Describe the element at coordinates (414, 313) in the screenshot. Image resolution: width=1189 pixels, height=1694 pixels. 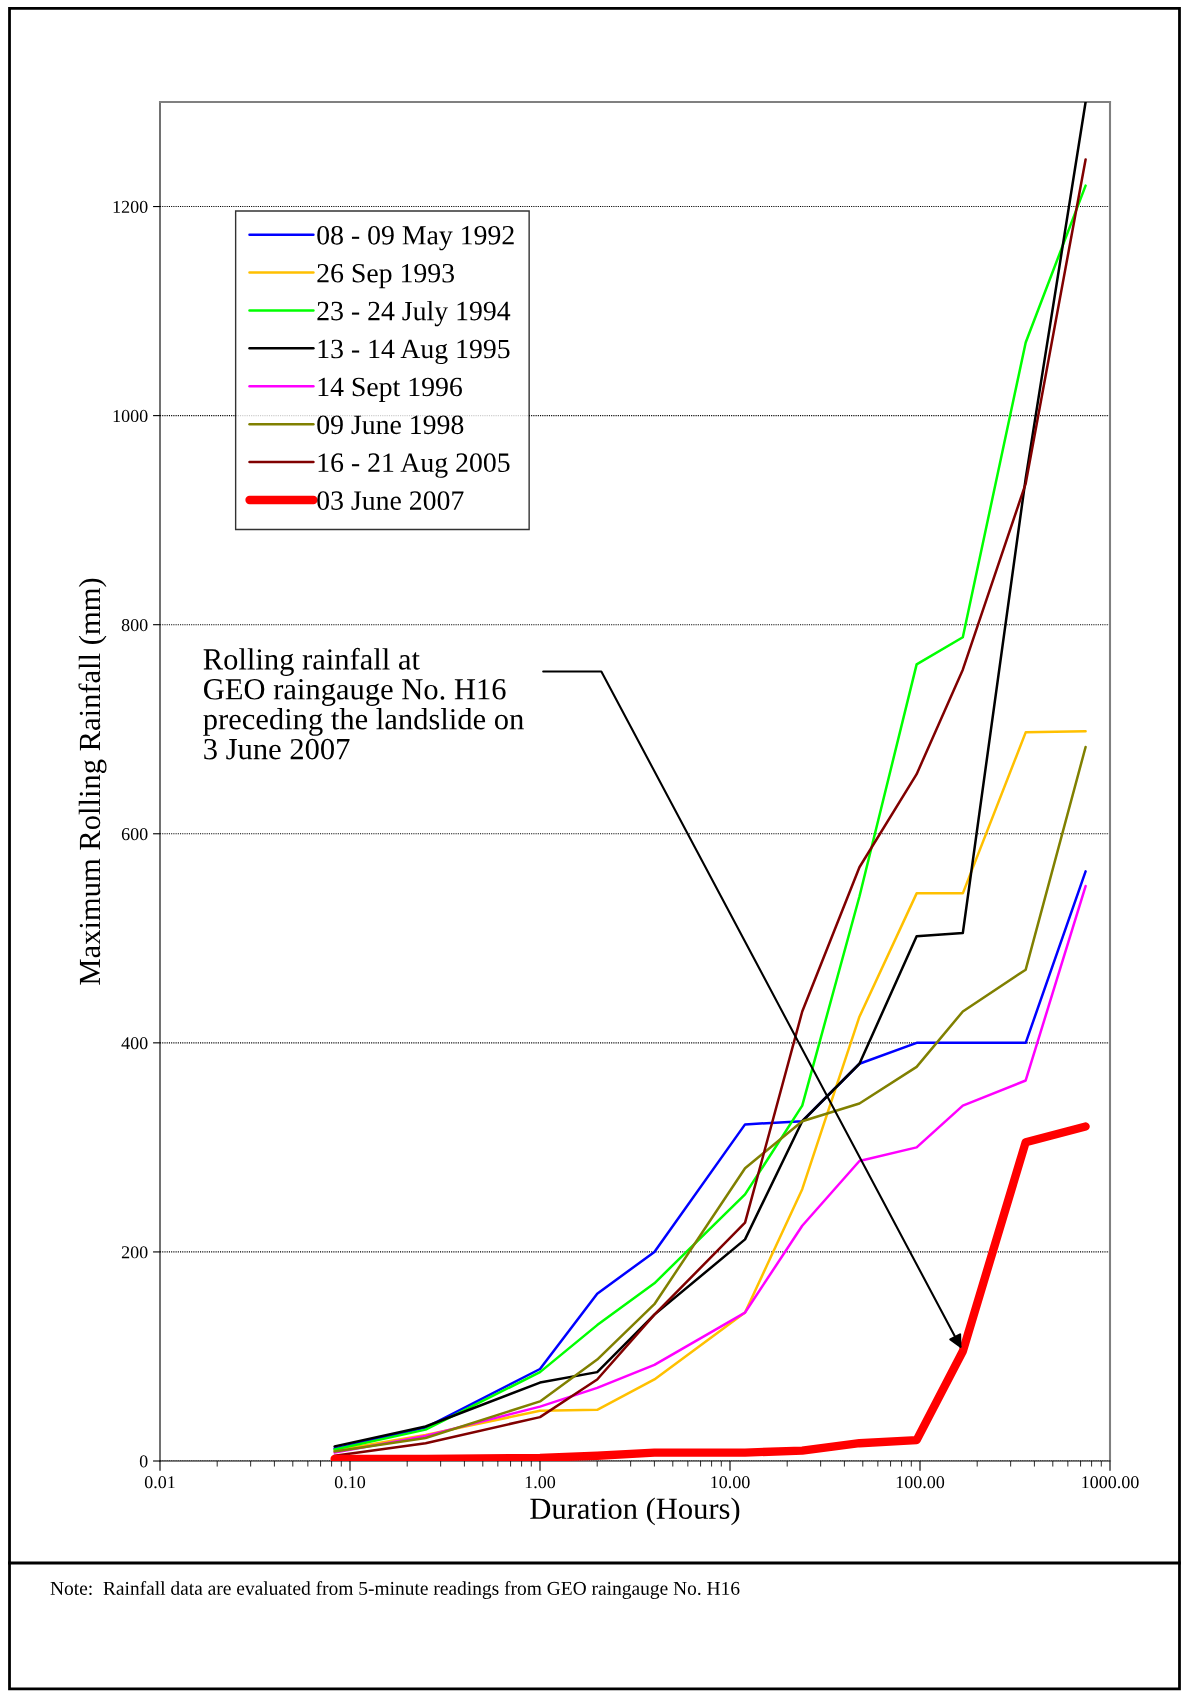
I see `legend-label: 23 - 24 July 1994` at that location.